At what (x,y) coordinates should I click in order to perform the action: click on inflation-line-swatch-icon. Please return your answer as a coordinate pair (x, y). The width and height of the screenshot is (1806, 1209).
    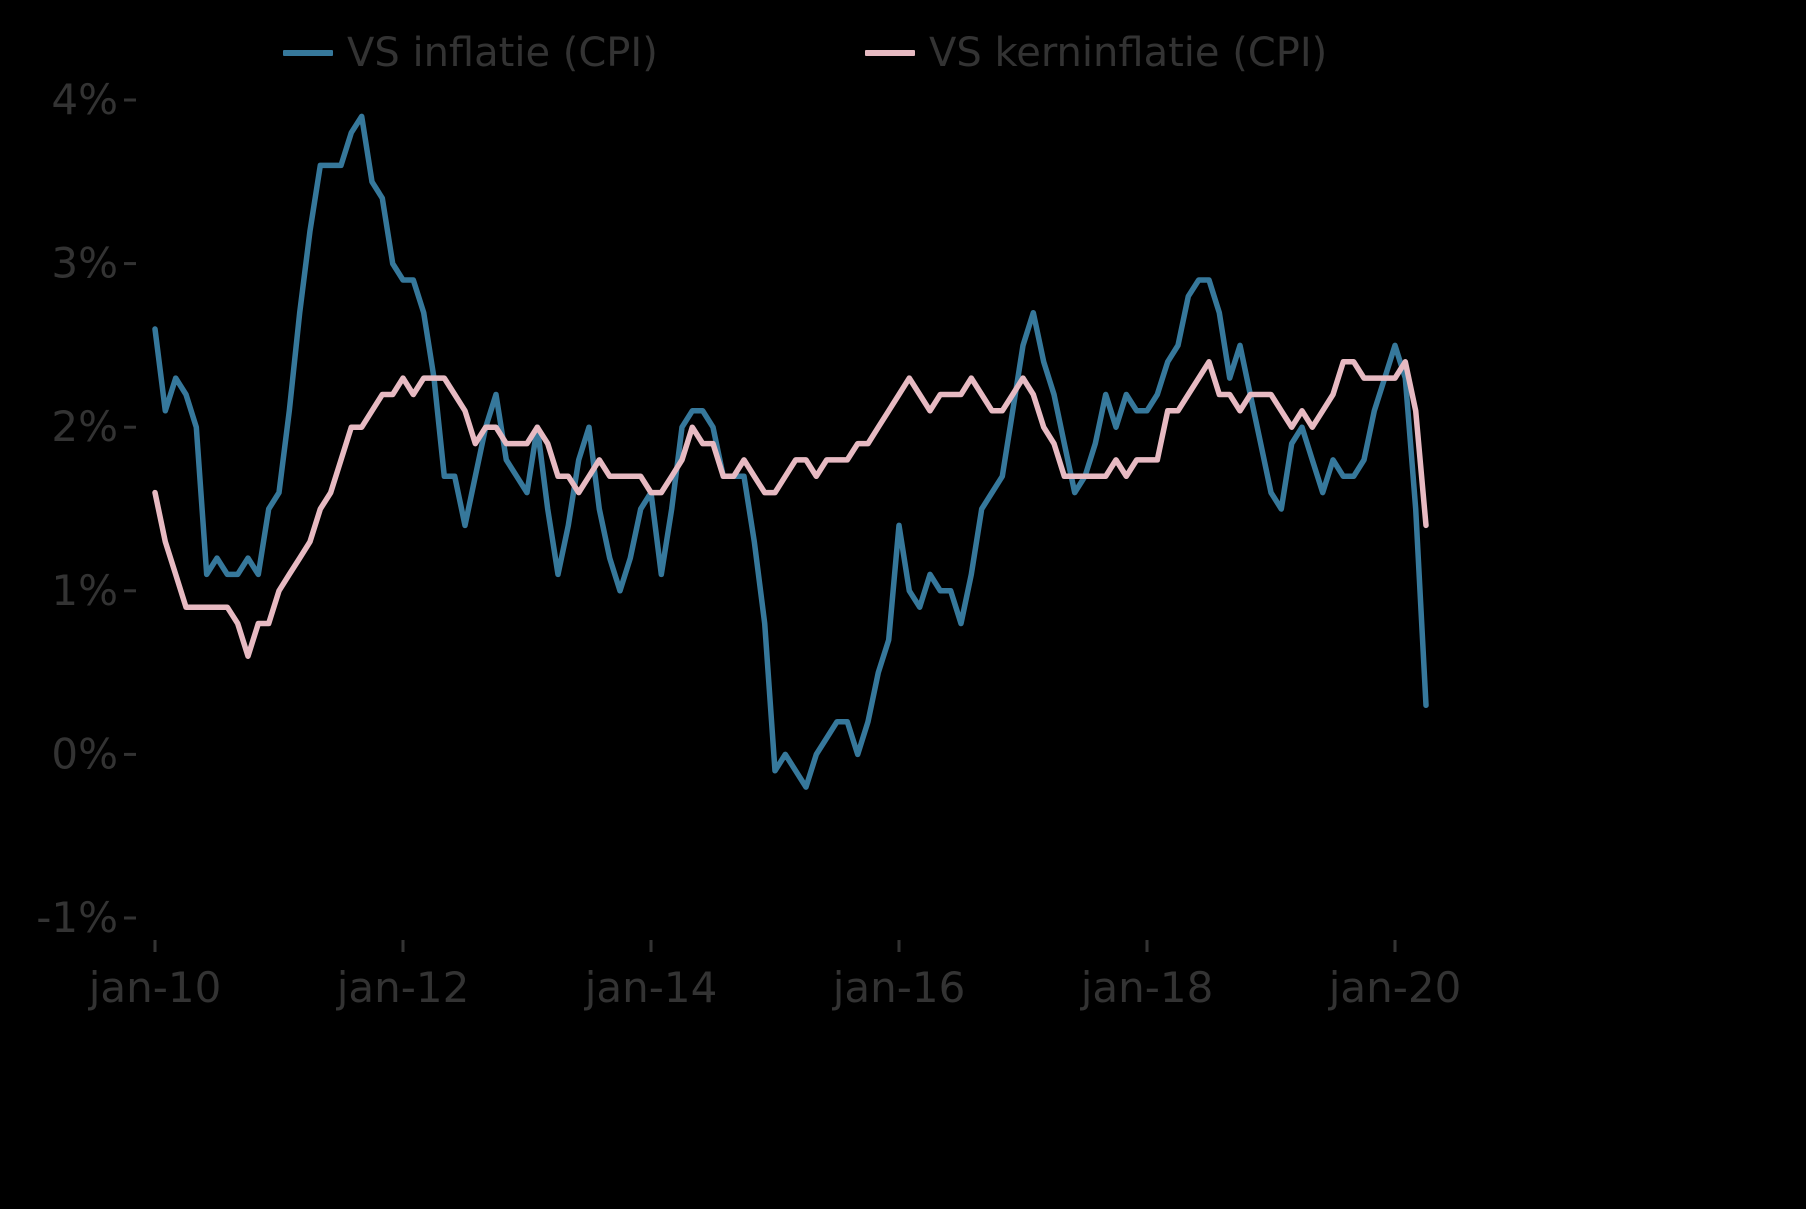
    Looking at the image, I should click on (308, 53).